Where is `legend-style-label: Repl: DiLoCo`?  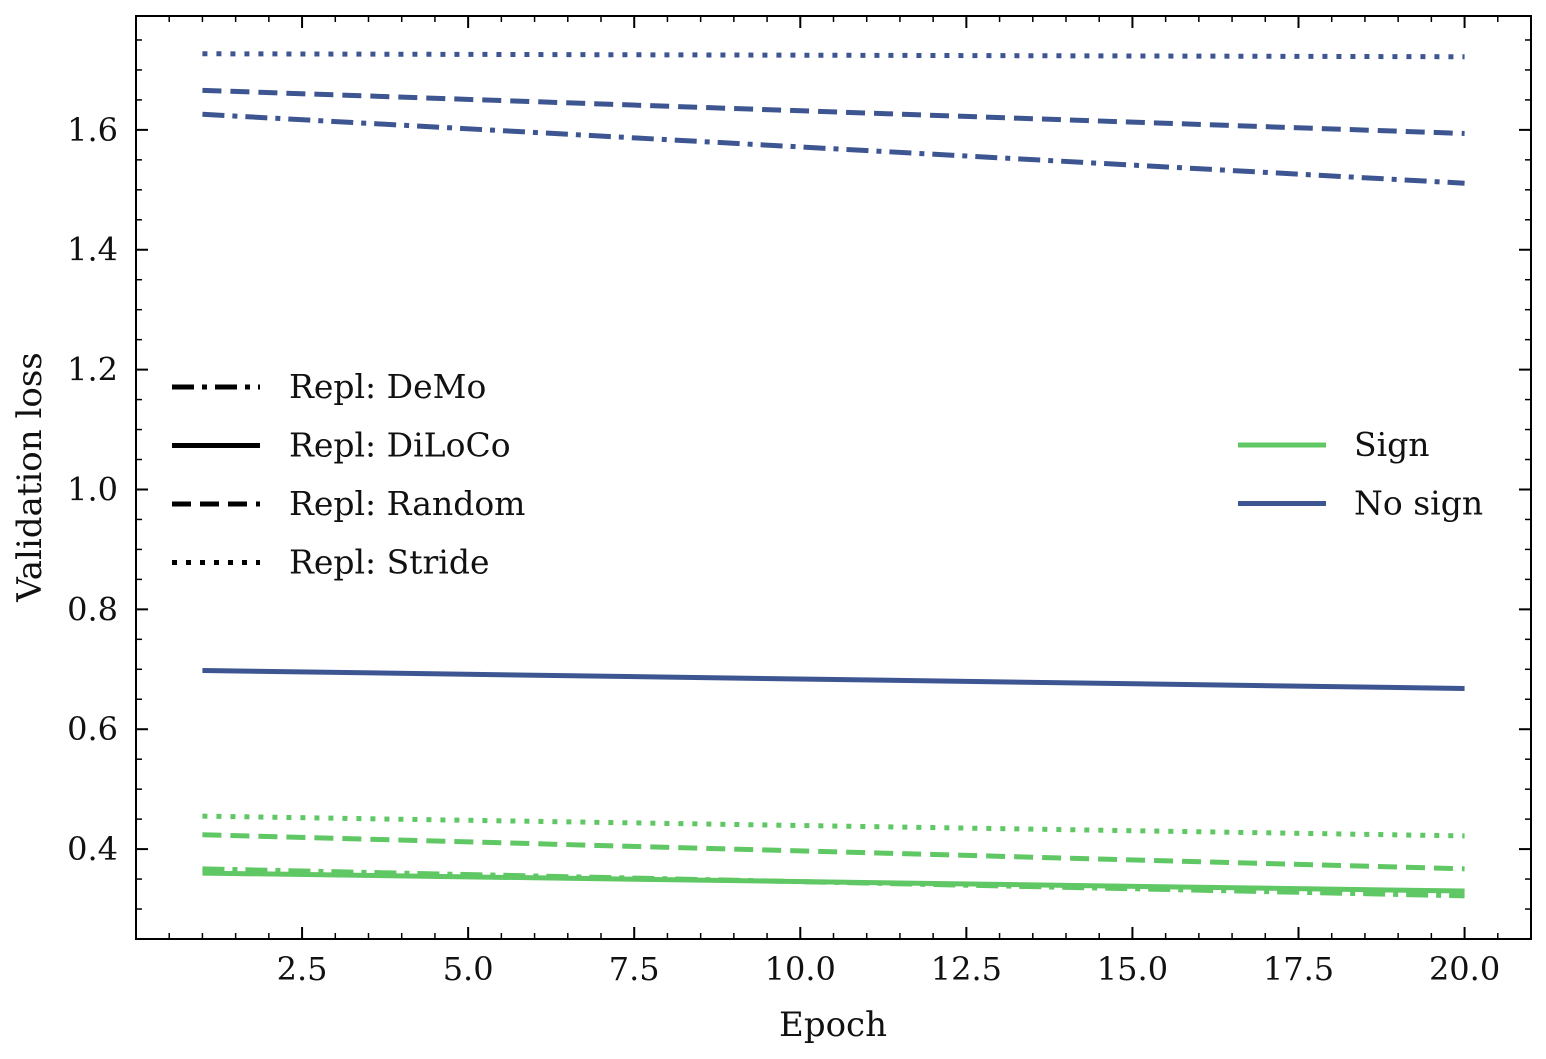 legend-style-label: Repl: DiLoCo is located at coordinates (400, 445).